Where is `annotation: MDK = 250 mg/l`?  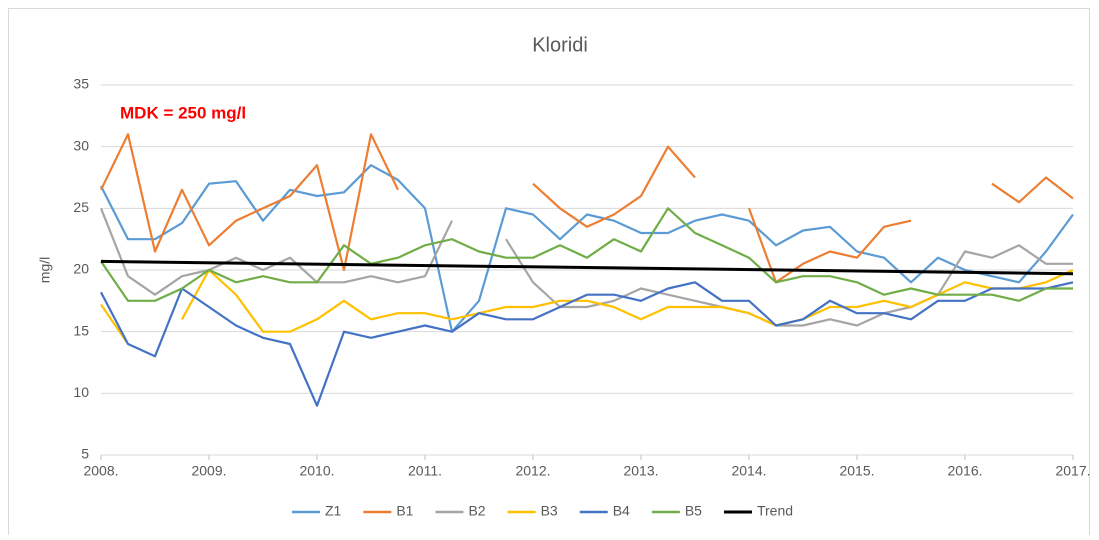 annotation: MDK = 250 mg/l is located at coordinates (183, 112).